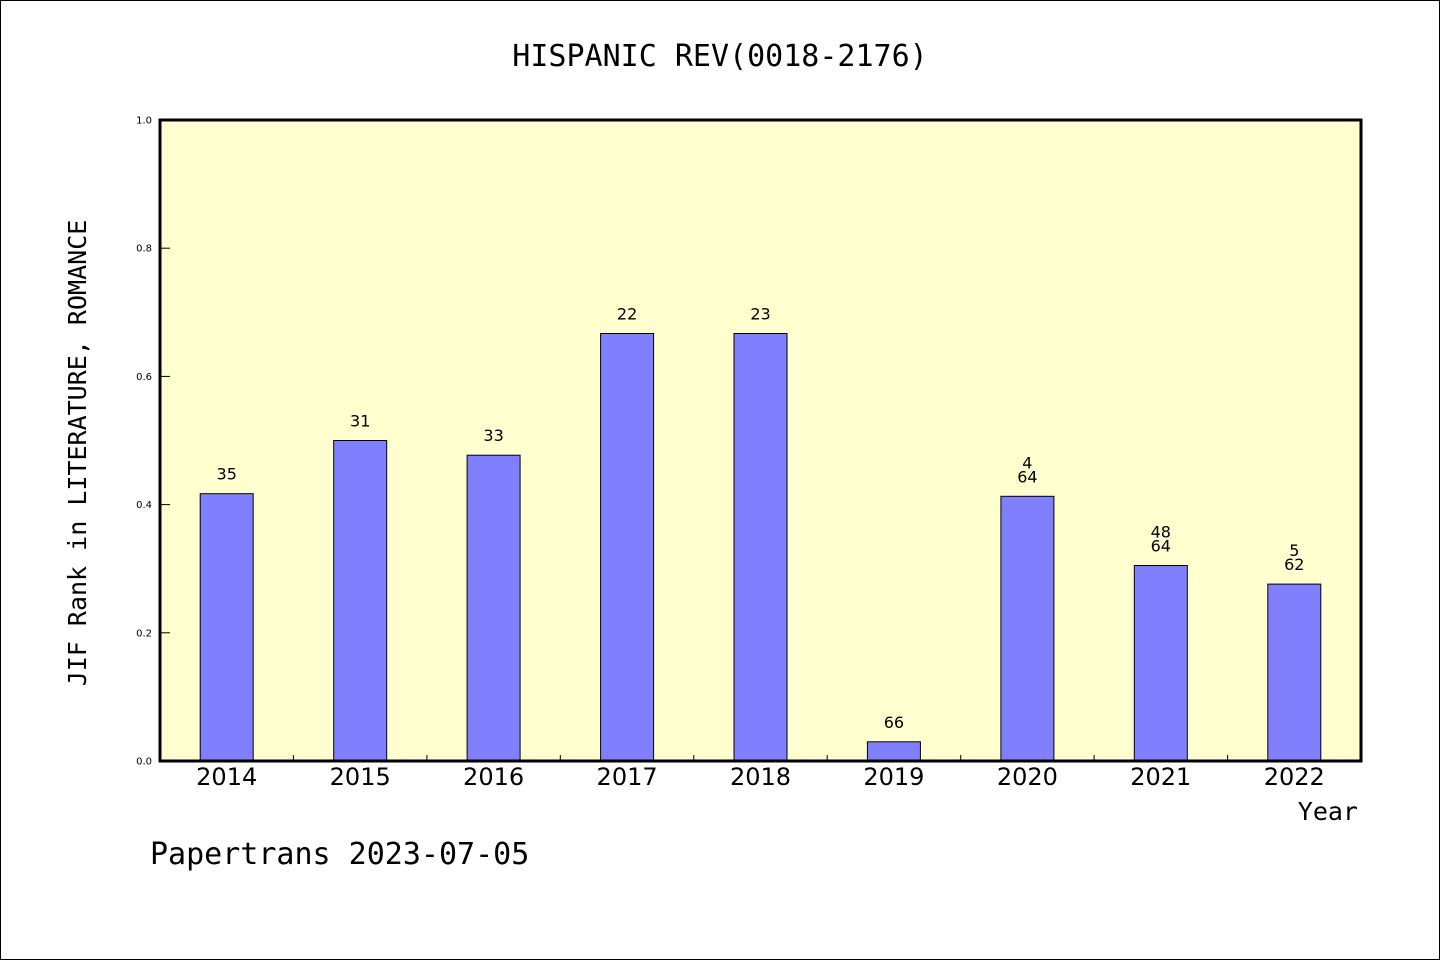  Describe the element at coordinates (144, 505) in the screenshot. I see `y-tick-label-0.4: 0.4` at that location.